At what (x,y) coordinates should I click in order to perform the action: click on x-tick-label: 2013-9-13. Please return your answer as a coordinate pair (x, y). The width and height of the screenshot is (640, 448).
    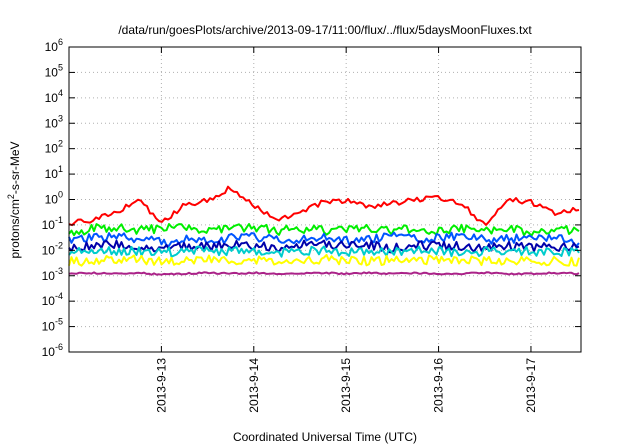
    Looking at the image, I should click on (161, 385).